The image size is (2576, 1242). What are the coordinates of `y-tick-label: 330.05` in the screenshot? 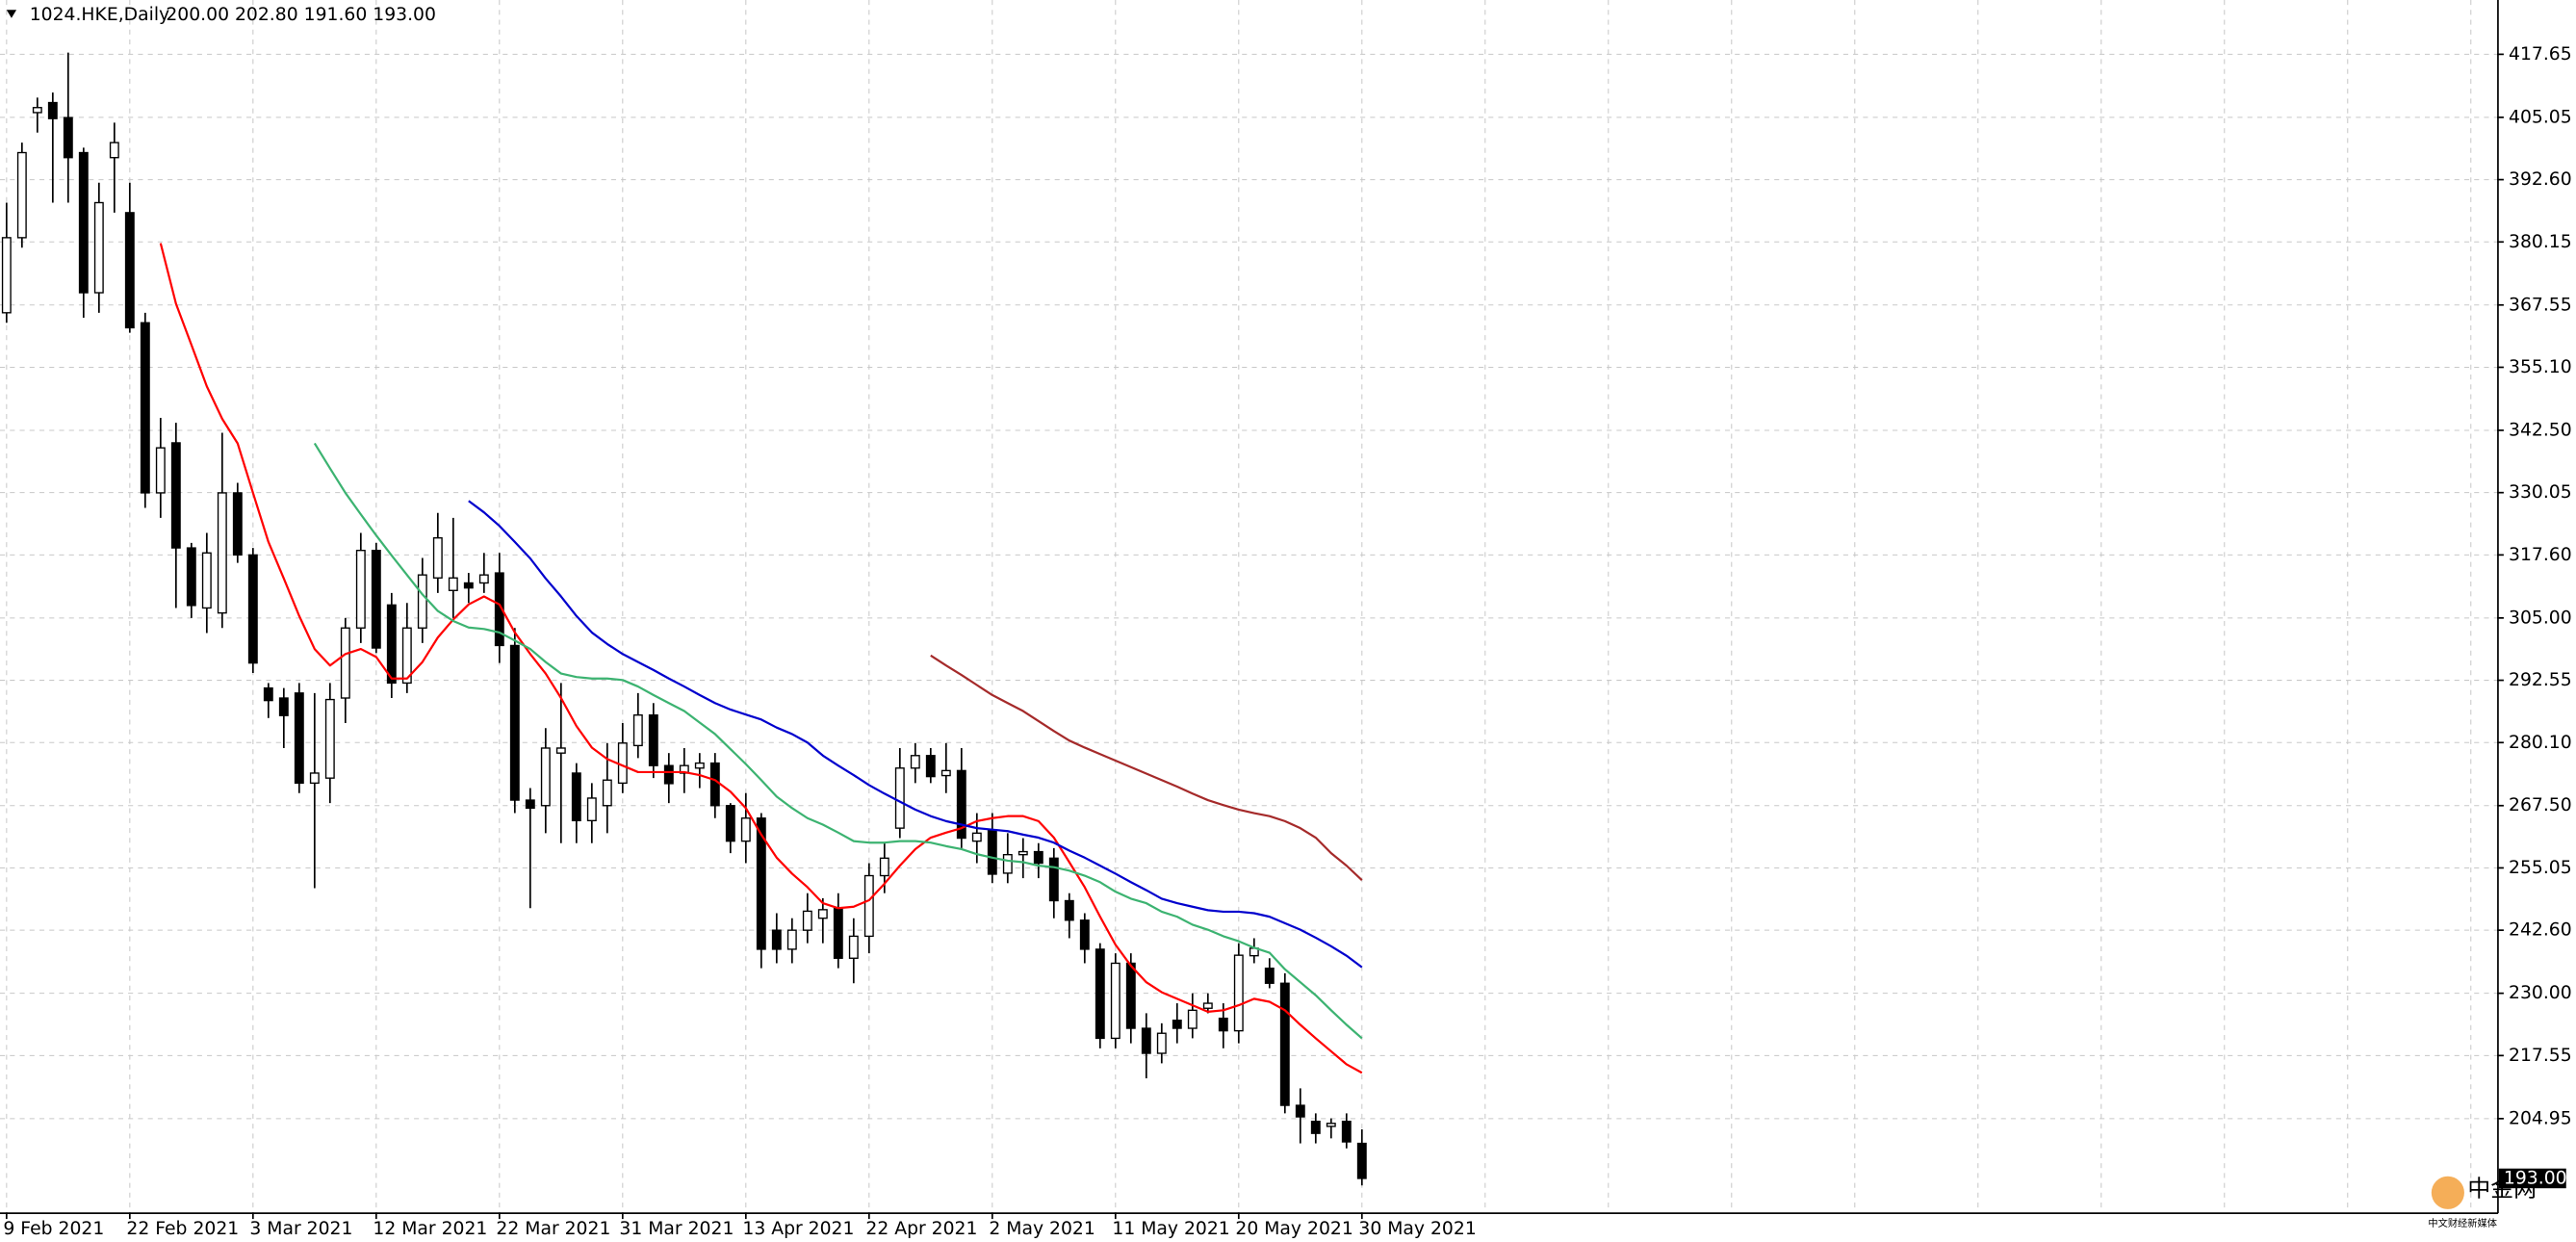 It's located at (2540, 492).